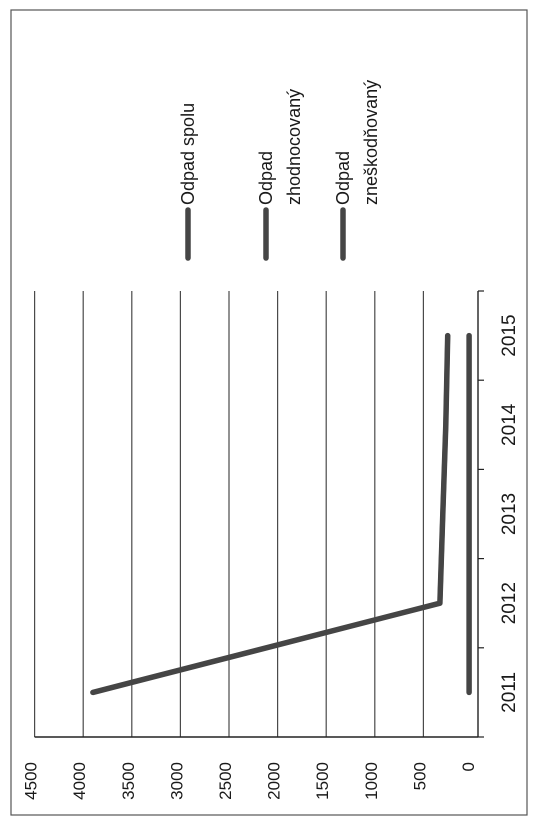 Image resolution: width=538 pixels, height=832 pixels. Describe the element at coordinates (31, 781) in the screenshot. I see `value-tick-label: 4500` at that location.